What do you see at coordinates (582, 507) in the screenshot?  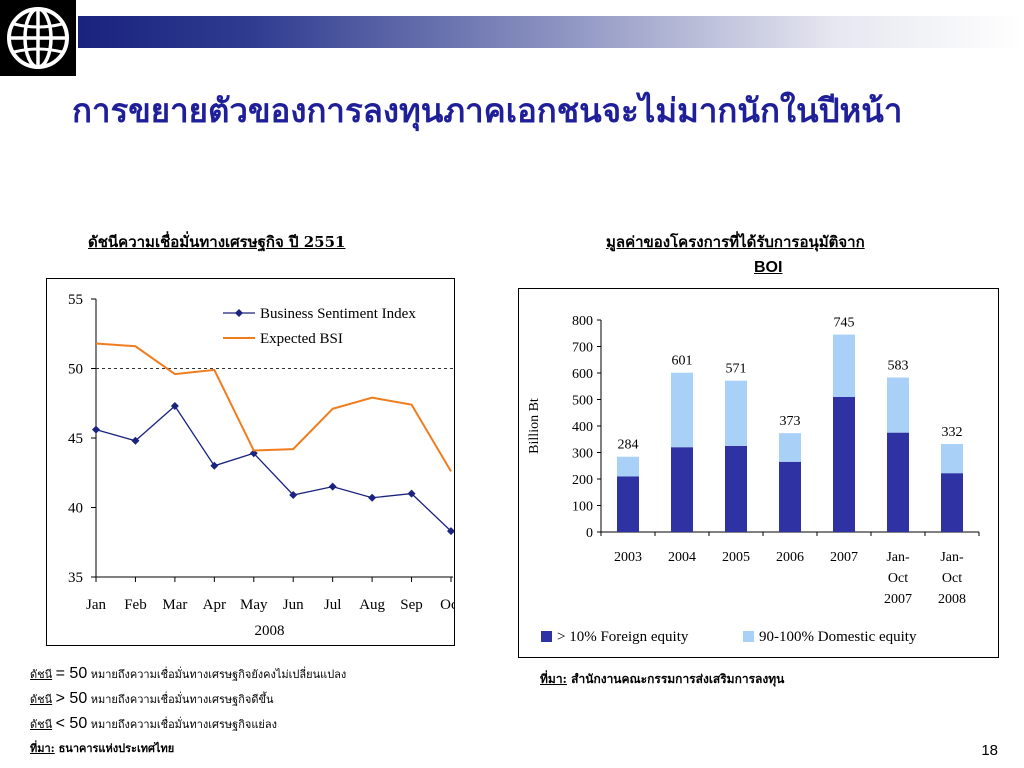 I see `y-tick-label: 100` at bounding box center [582, 507].